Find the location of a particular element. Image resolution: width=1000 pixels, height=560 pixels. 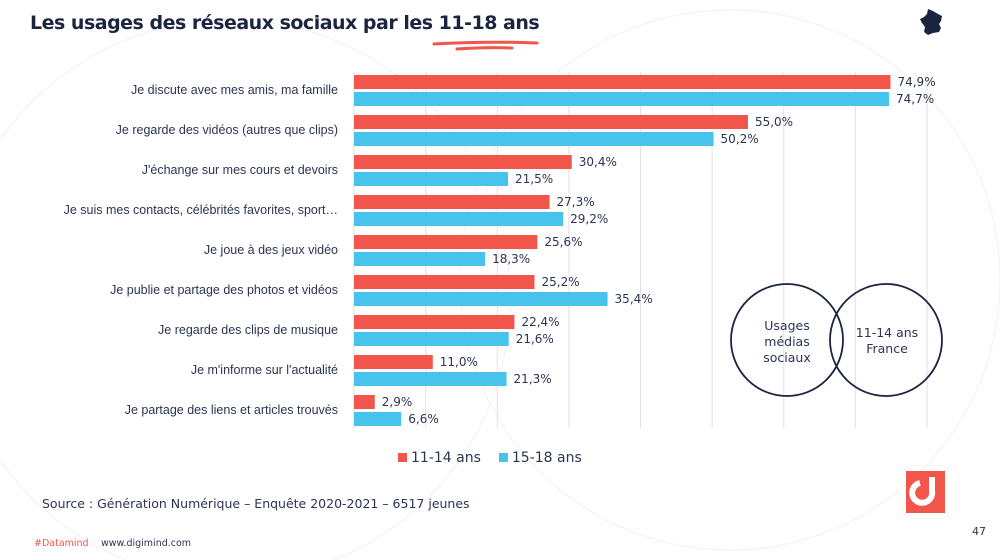

data-label: 11,0% is located at coordinates (458, 362).